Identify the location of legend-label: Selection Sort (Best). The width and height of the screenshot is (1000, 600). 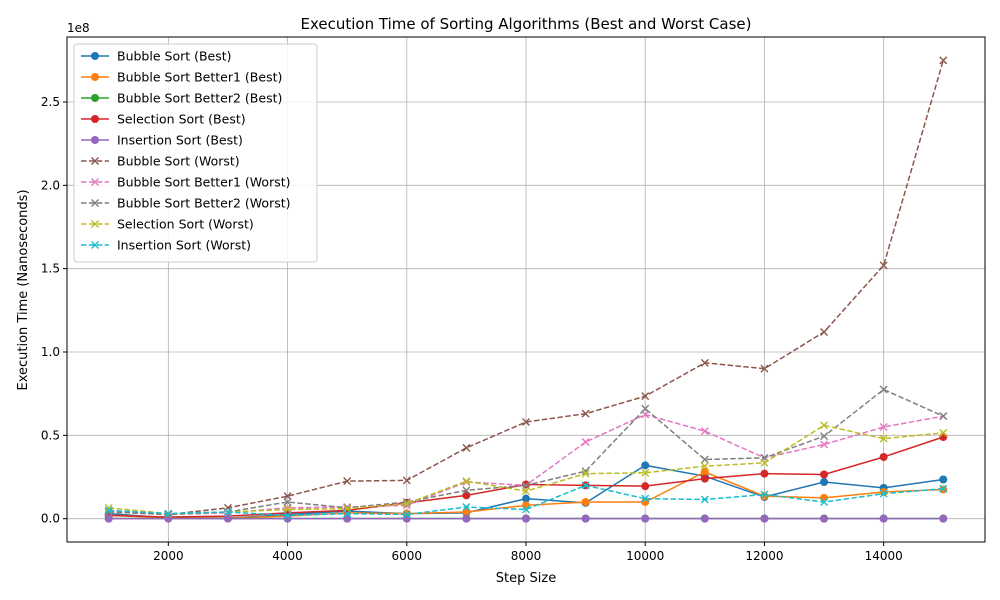
(181, 119).